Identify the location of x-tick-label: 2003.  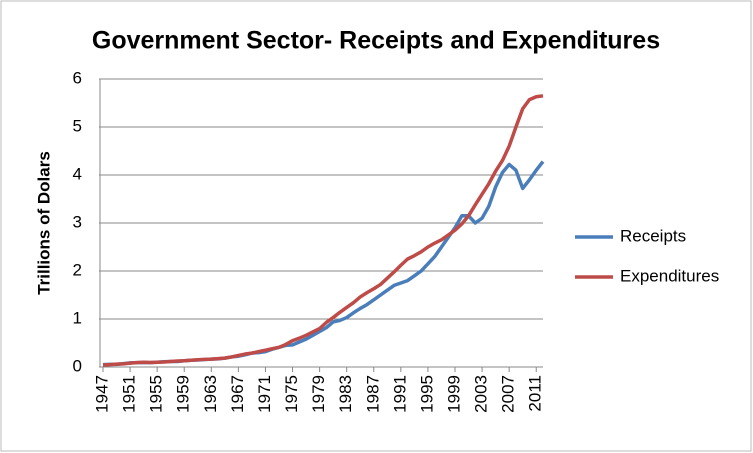
(481, 394).